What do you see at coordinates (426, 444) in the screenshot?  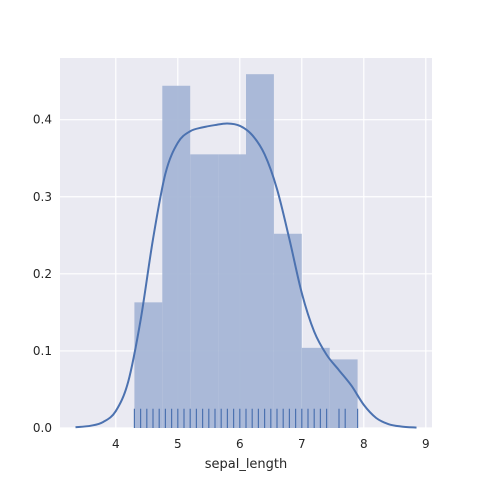 I see `x-tick-label: 9` at bounding box center [426, 444].